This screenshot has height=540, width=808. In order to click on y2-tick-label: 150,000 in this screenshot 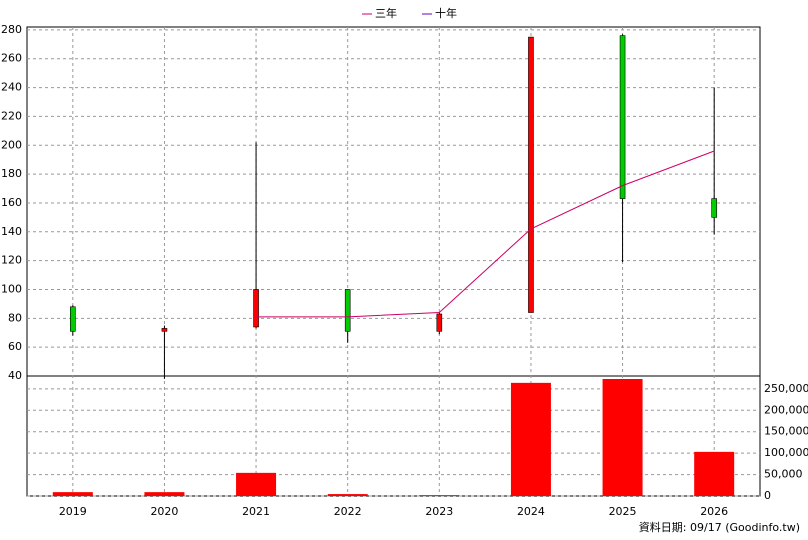, I will do `click(786, 431)`.